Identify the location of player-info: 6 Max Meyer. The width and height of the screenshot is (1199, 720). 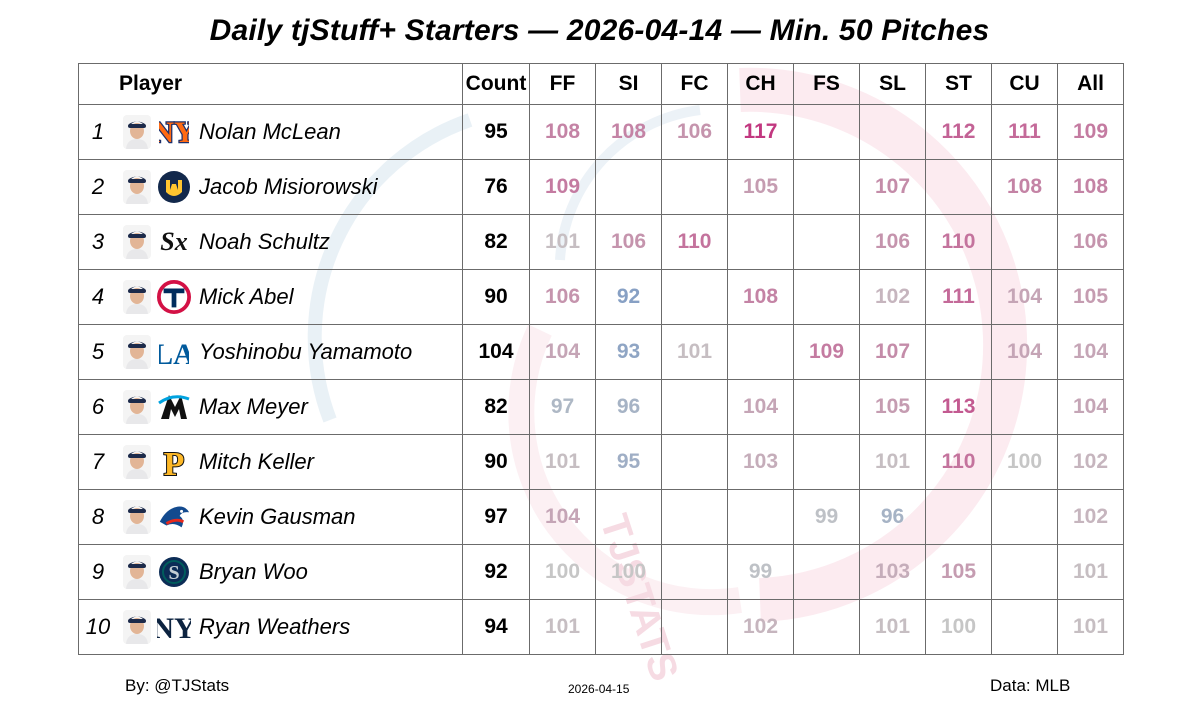
(270, 407).